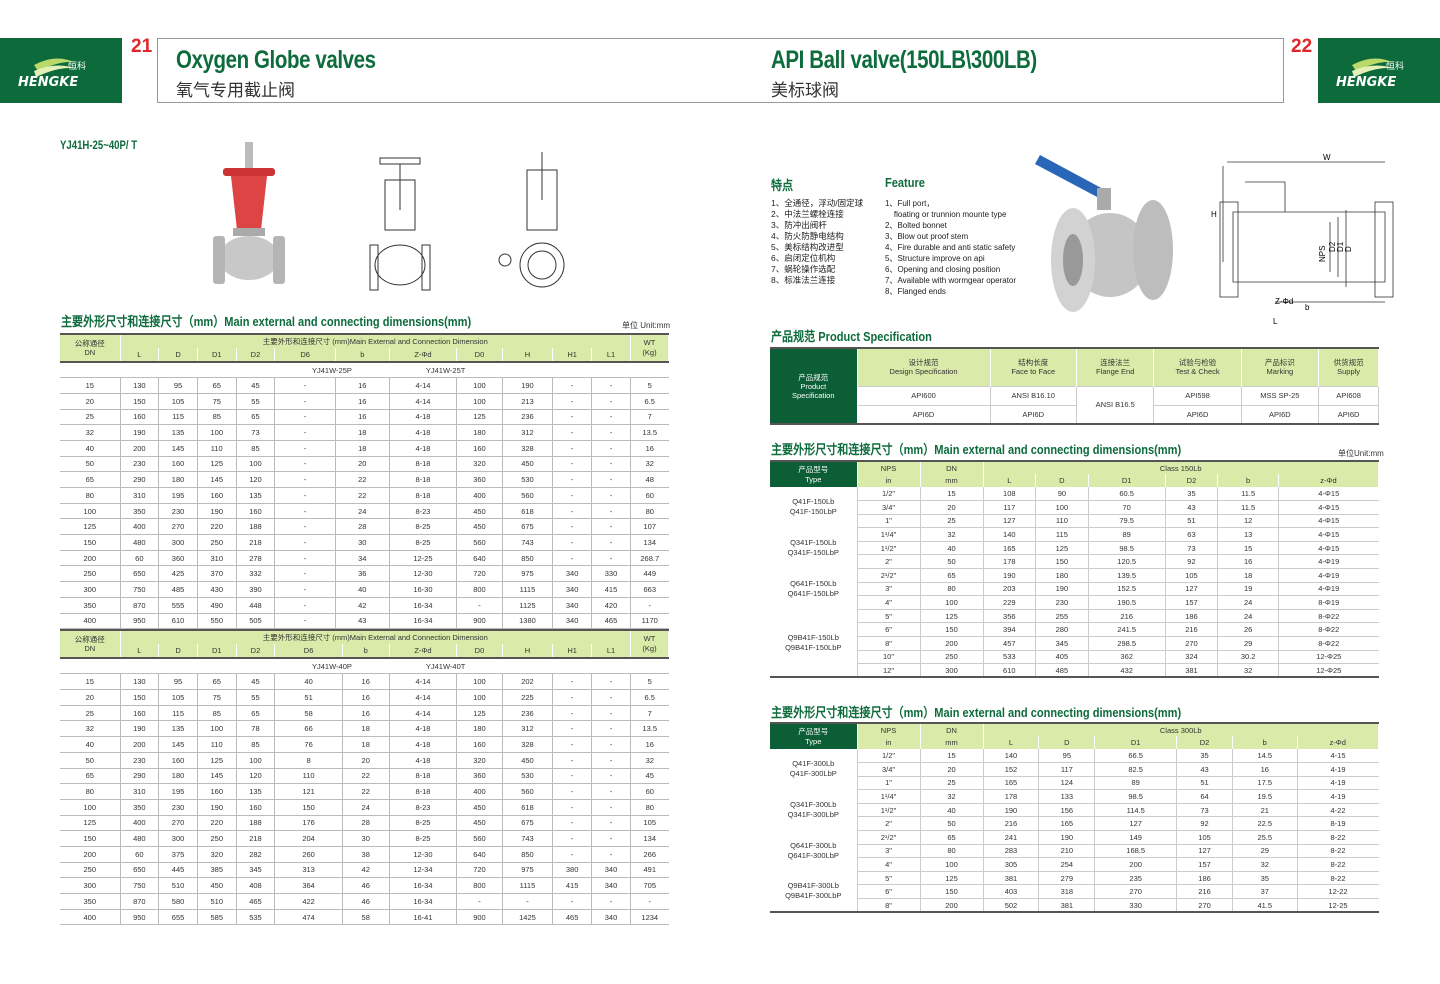 The height and width of the screenshot is (984, 1440). Describe the element at coordinates (364, 901) in the screenshot. I see `table-row: 350 870 580 510 465 422 46 16-34- - - - -` at that location.